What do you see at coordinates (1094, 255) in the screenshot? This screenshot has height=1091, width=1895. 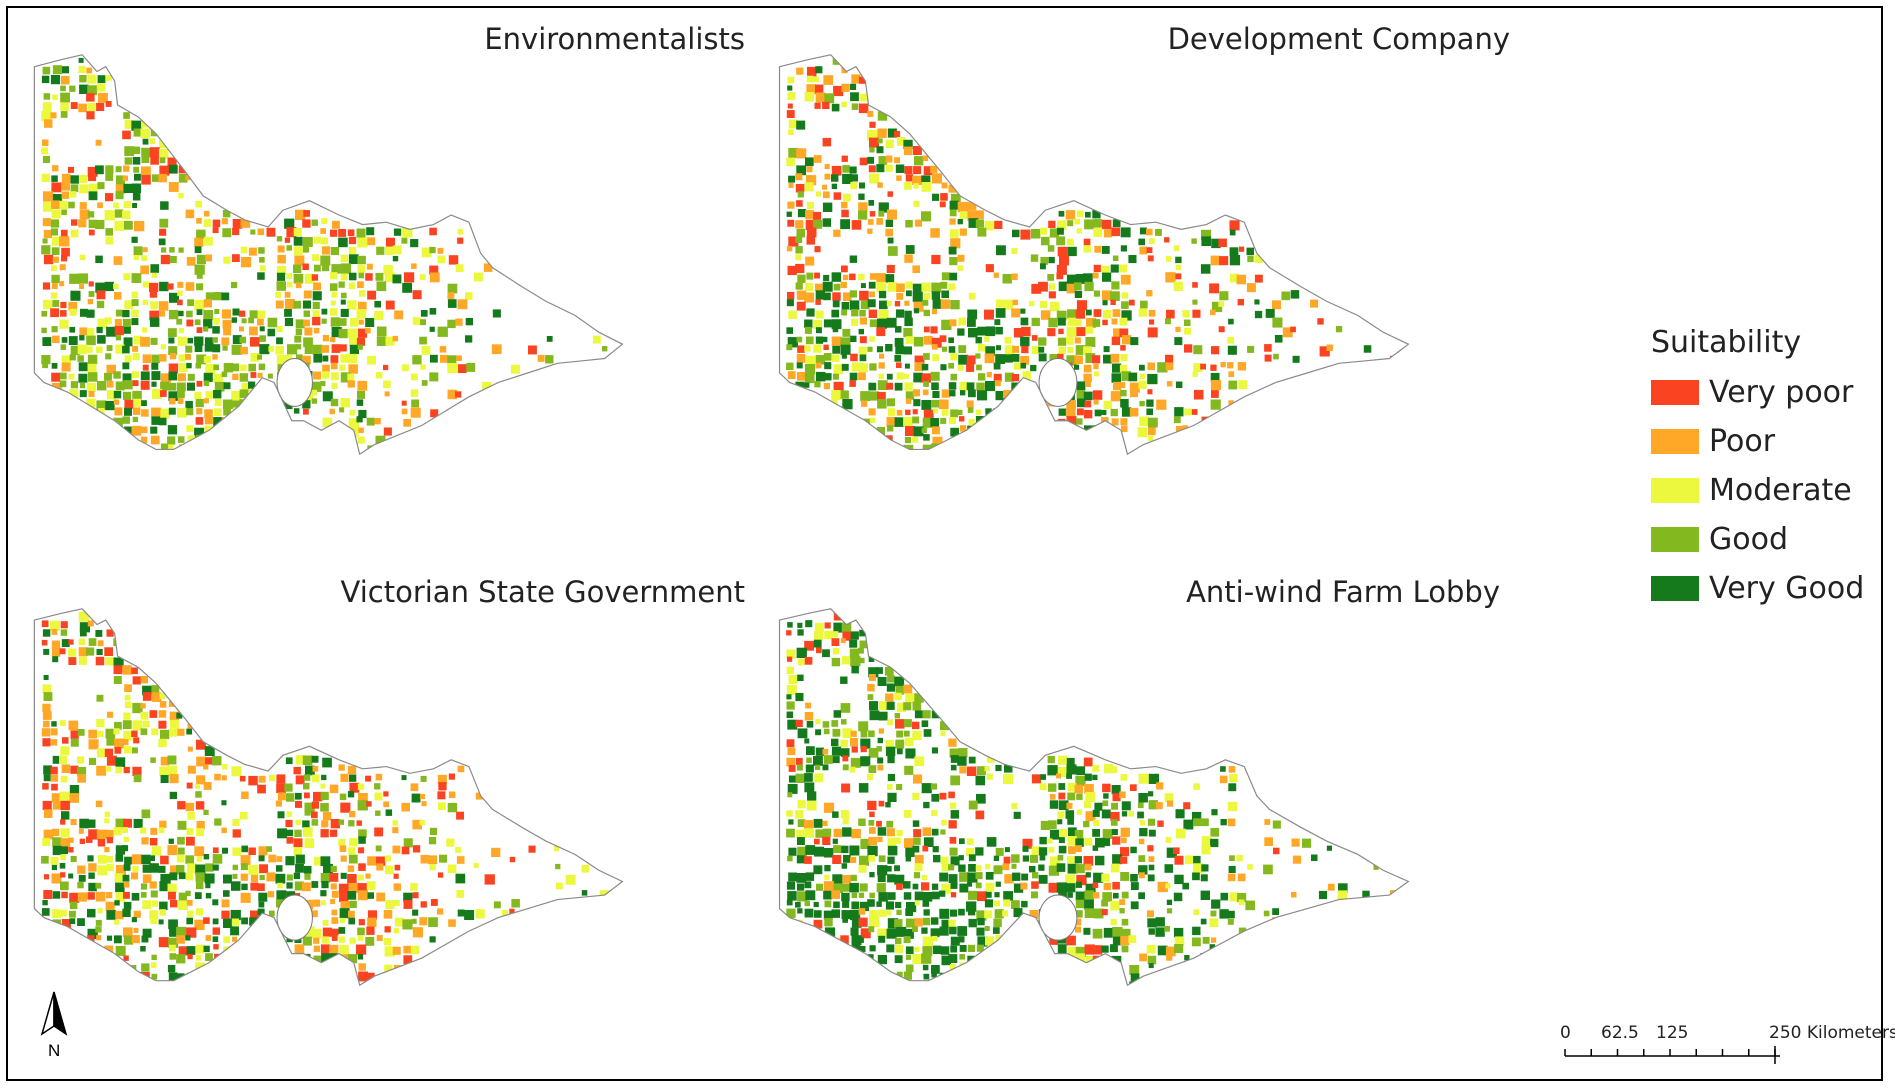 I see `victoria-map-development-company` at bounding box center [1094, 255].